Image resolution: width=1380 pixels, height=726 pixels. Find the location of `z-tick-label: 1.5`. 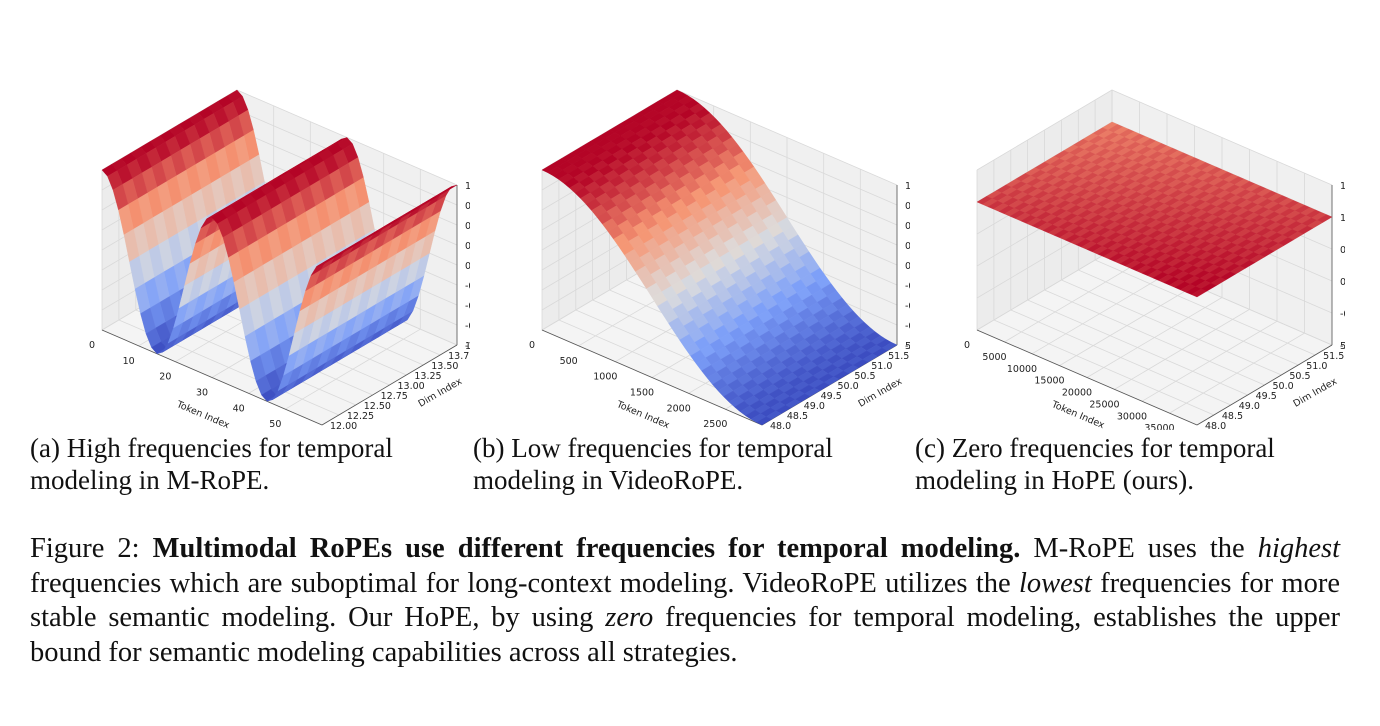

z-tick-label: 1.5 is located at coordinates (1342, 186).